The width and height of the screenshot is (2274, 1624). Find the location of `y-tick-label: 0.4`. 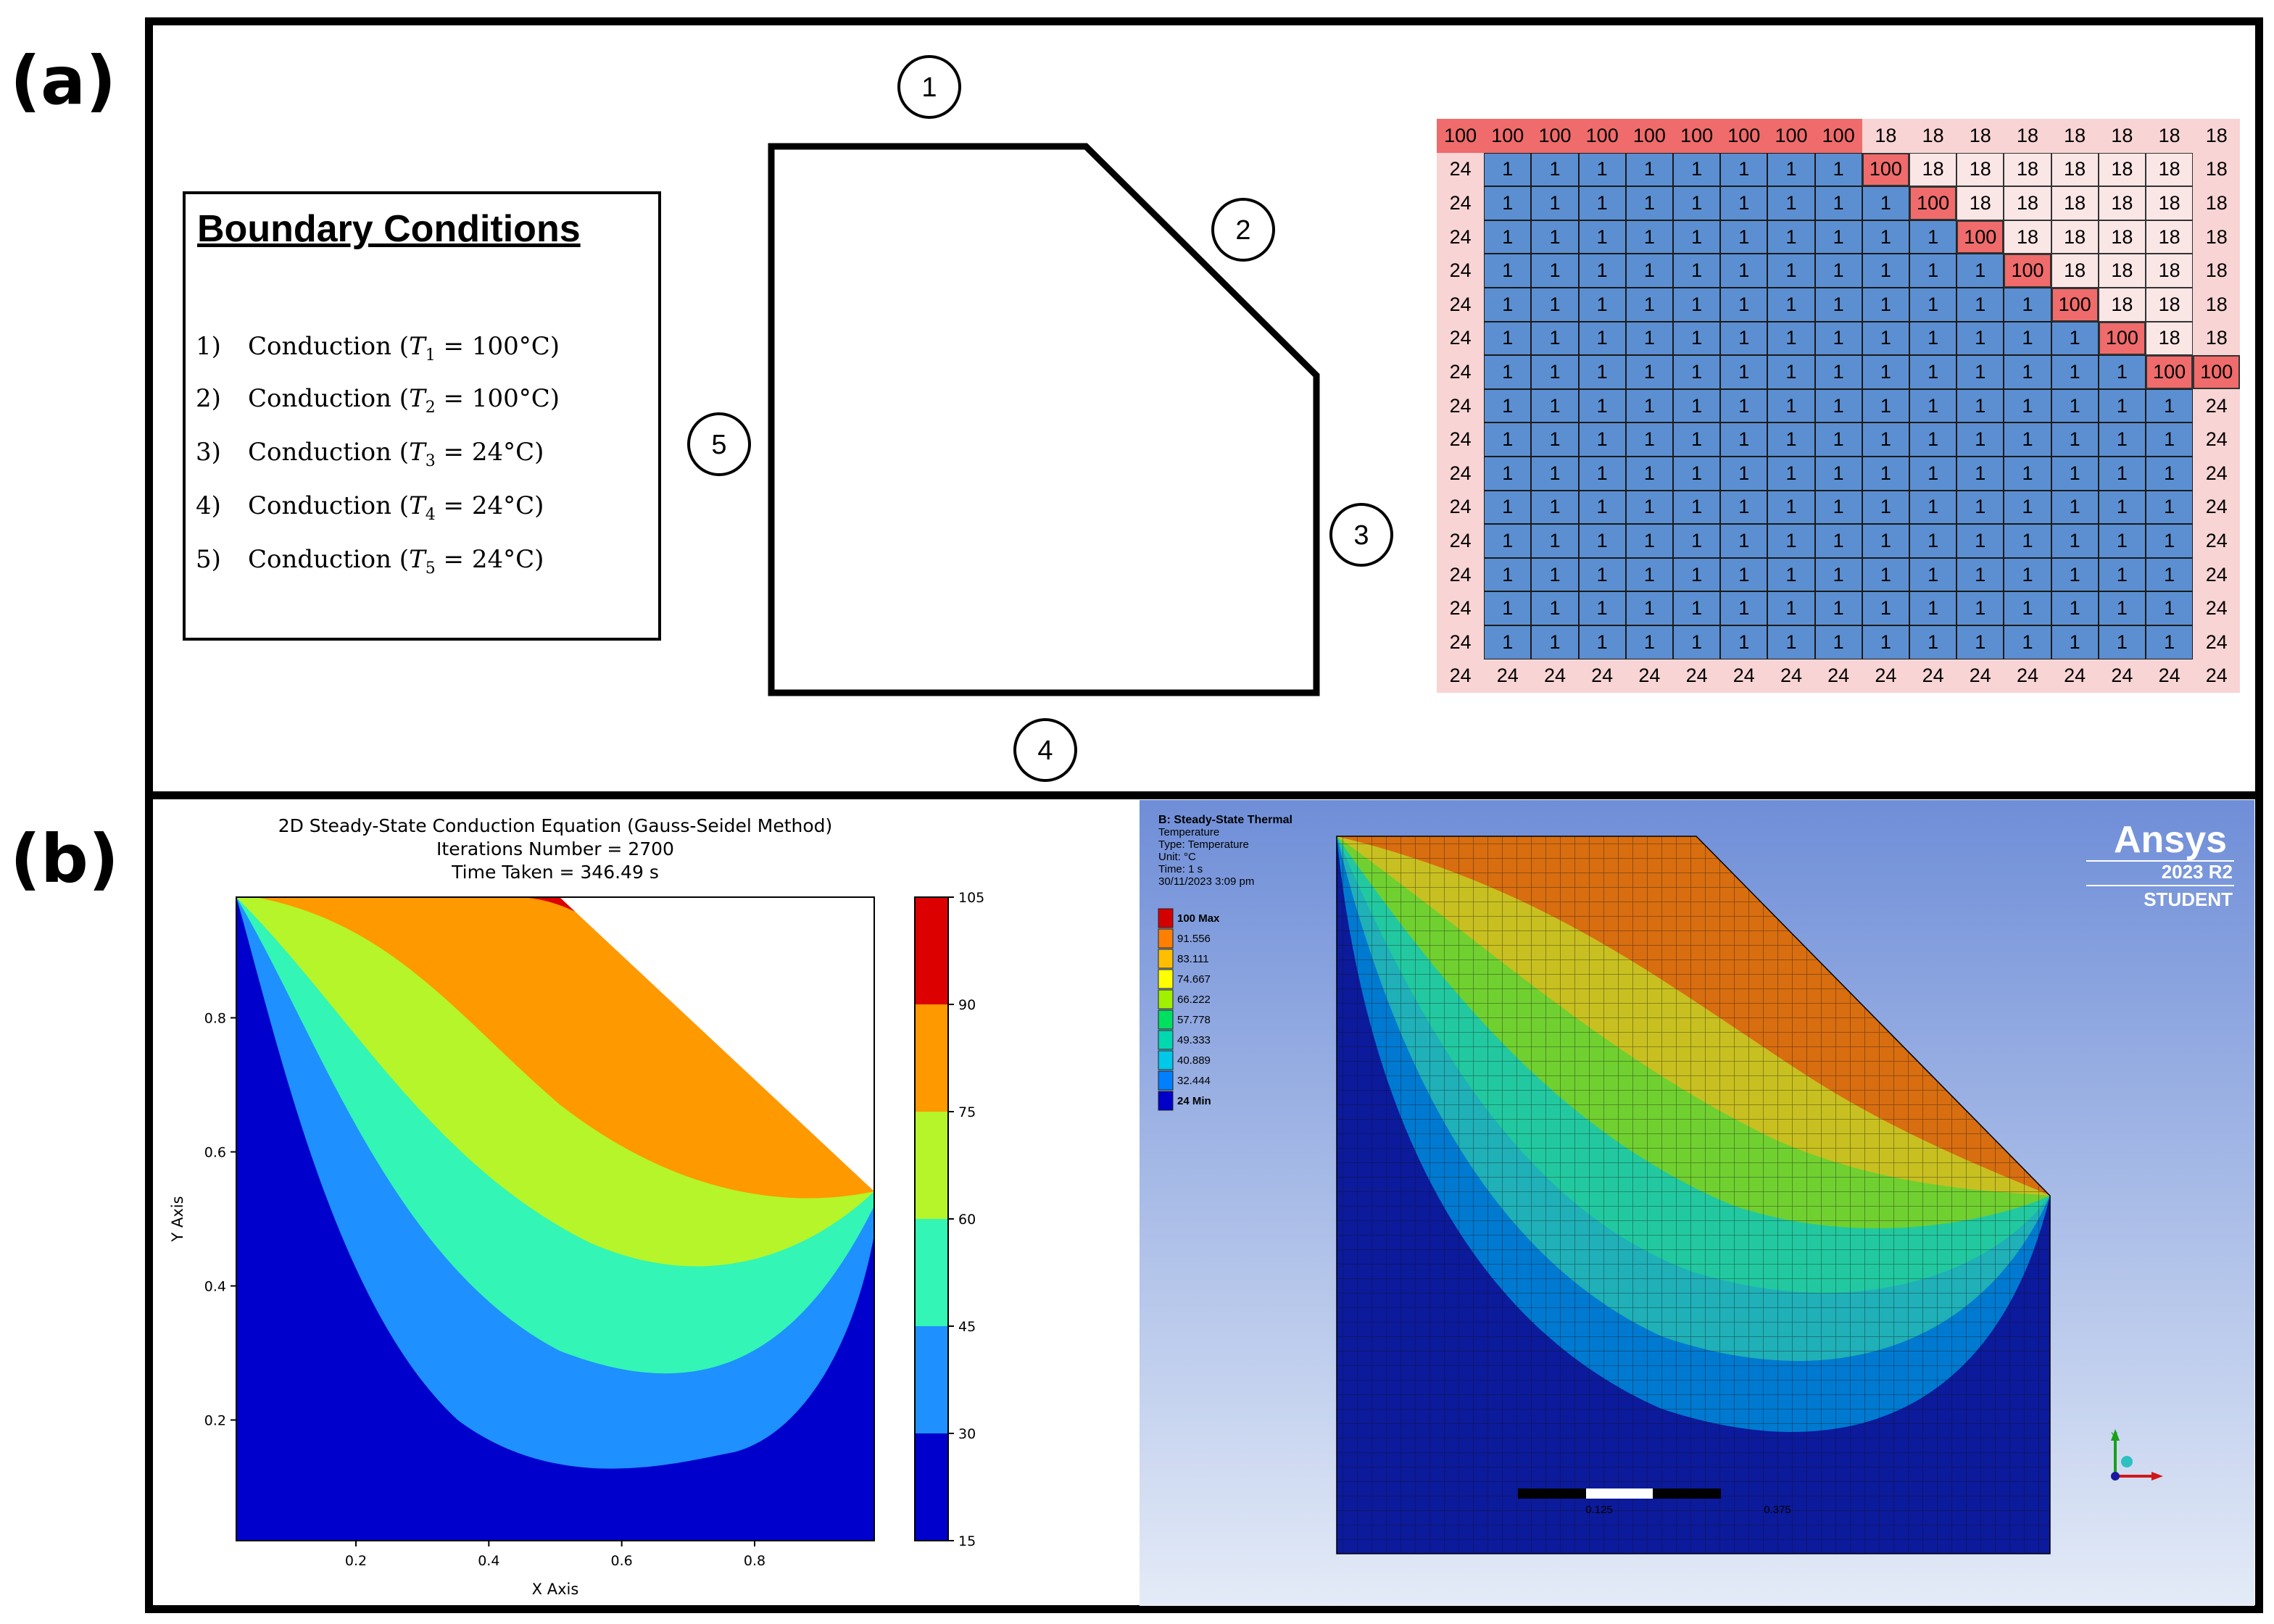

y-tick-label: 0.4 is located at coordinates (215, 1287).